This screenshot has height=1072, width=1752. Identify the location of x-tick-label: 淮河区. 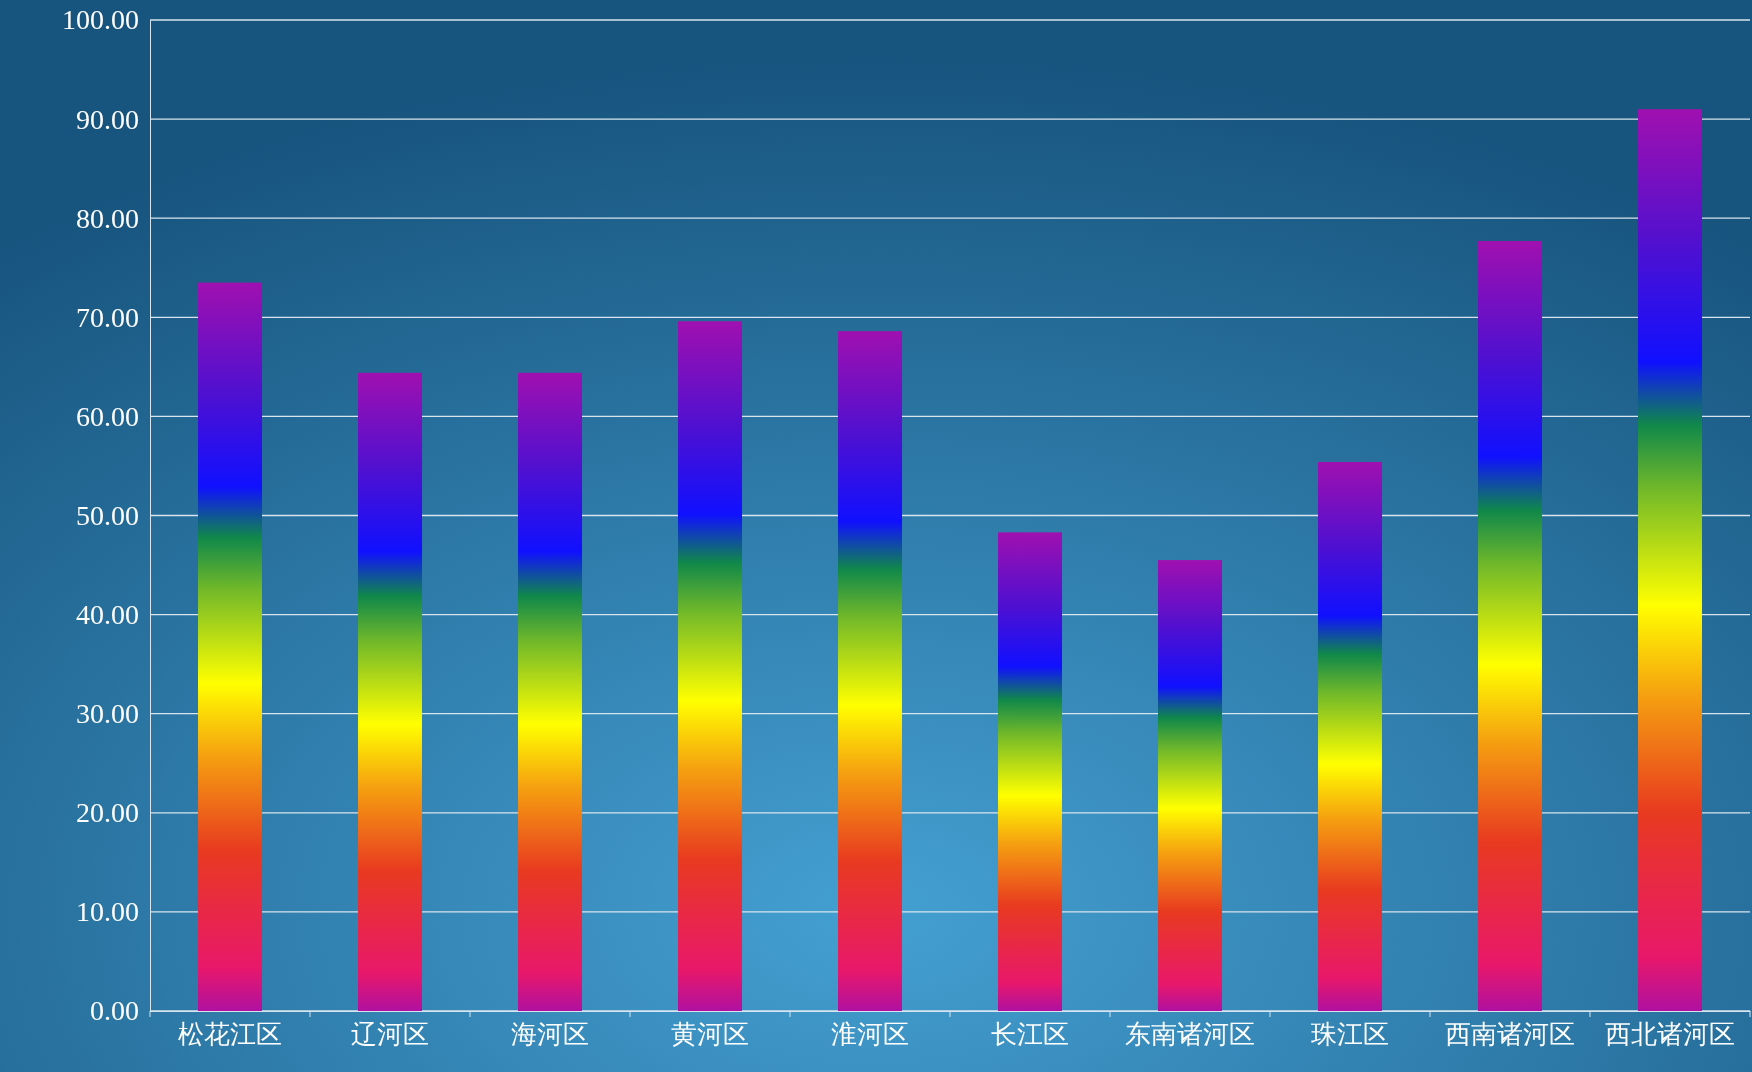
(870, 1033).